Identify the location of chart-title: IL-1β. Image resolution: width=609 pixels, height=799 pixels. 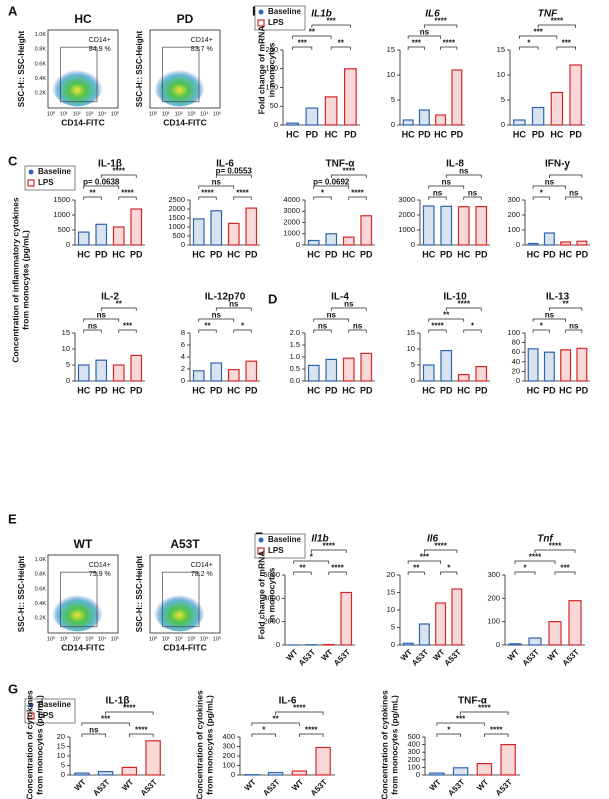
(110, 164).